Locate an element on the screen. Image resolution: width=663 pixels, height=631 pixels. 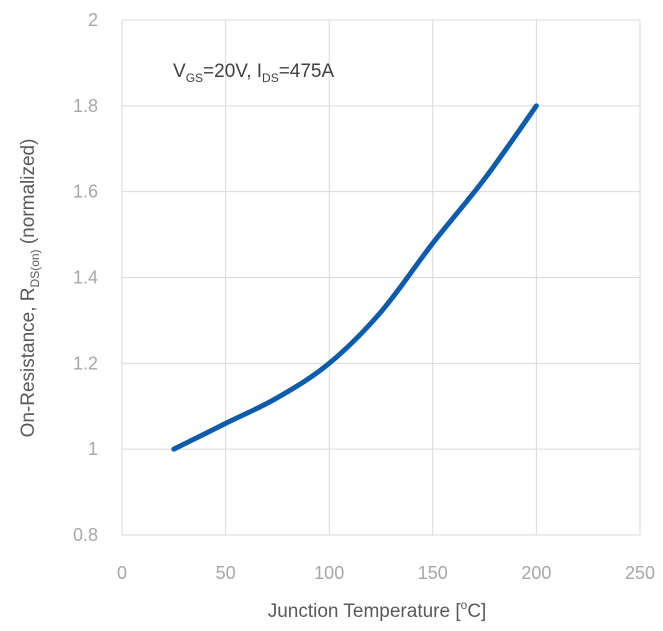
y-axis-title: On-Resistance, RDS(on) (normalized) is located at coordinates (30, 288).